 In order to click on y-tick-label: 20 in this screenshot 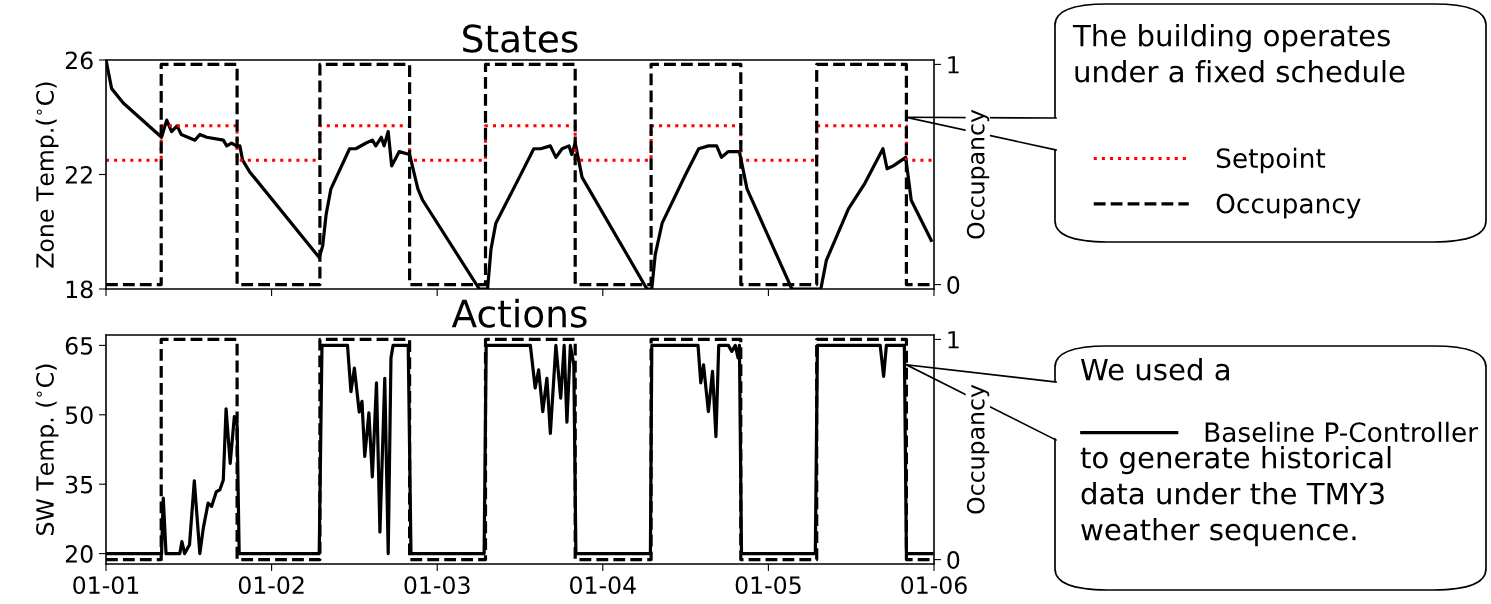, I will do `click(79, 554)`.